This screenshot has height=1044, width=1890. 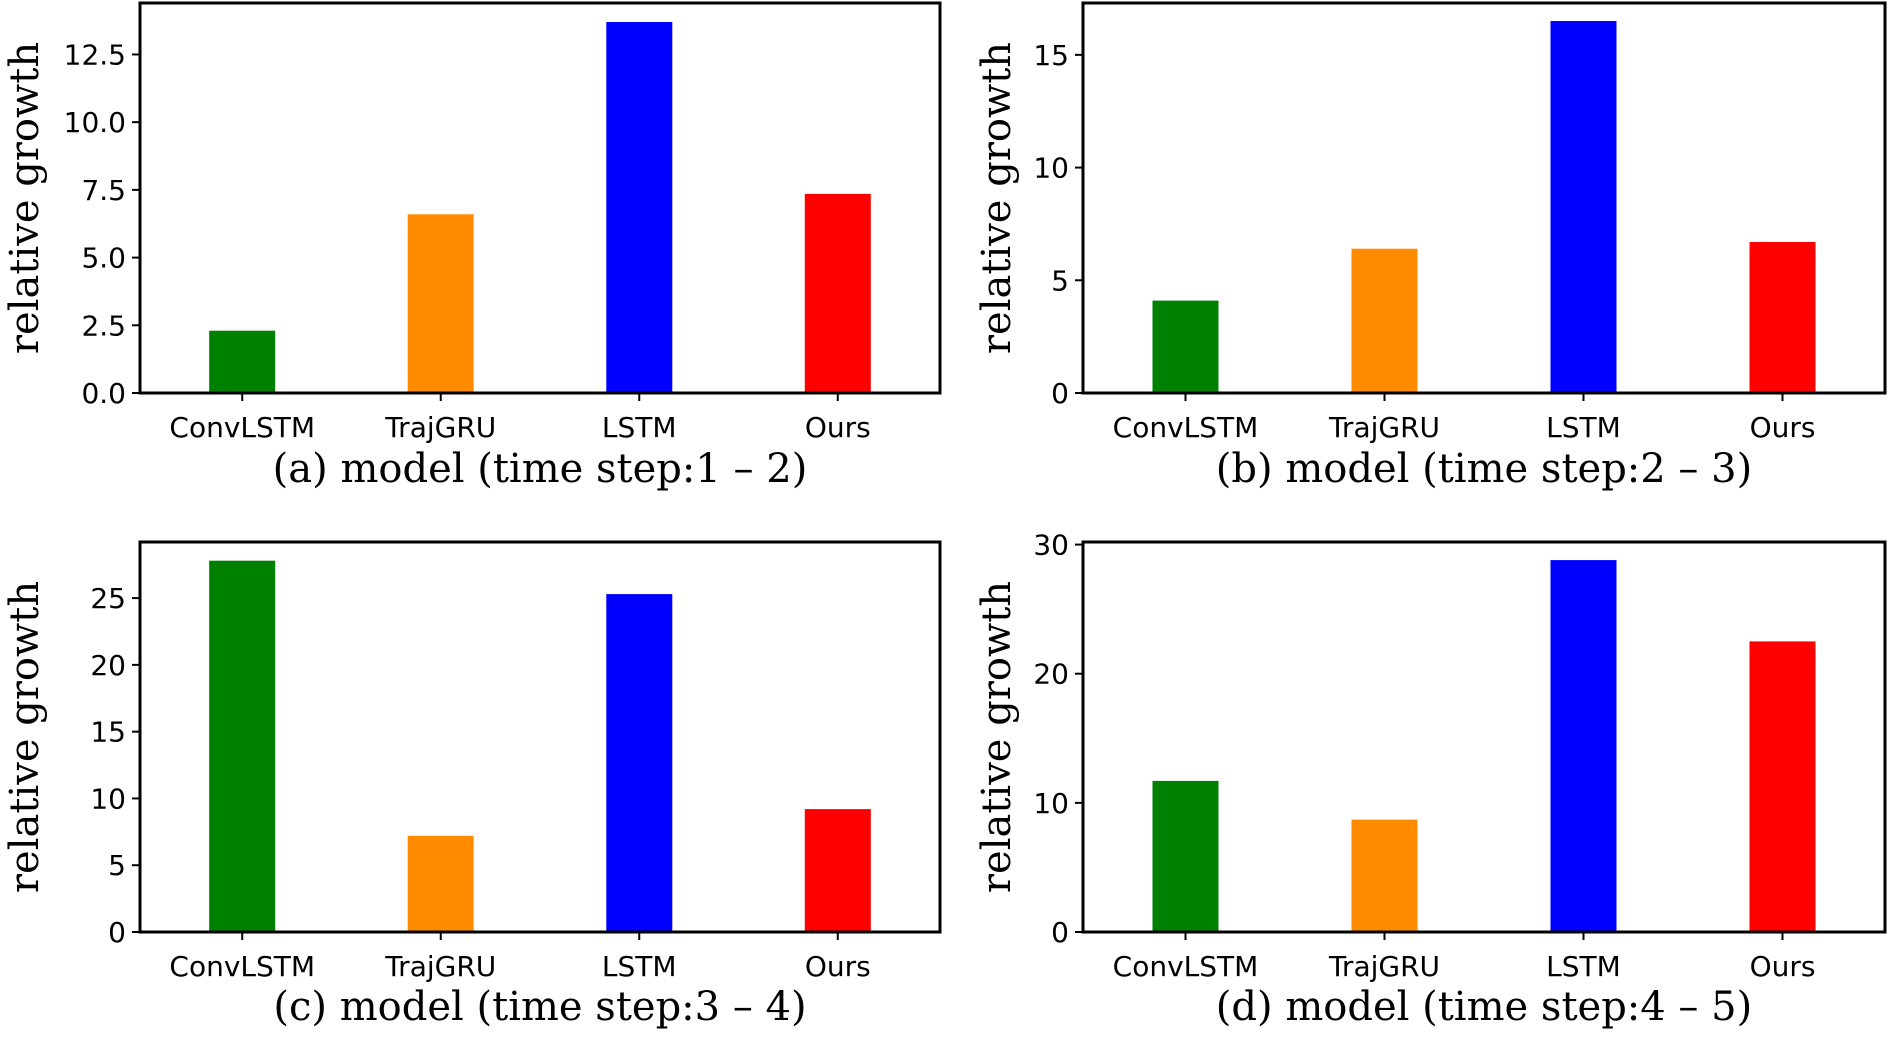 What do you see at coordinates (103, 190) in the screenshot?
I see `y-tick-label: 7.5` at bounding box center [103, 190].